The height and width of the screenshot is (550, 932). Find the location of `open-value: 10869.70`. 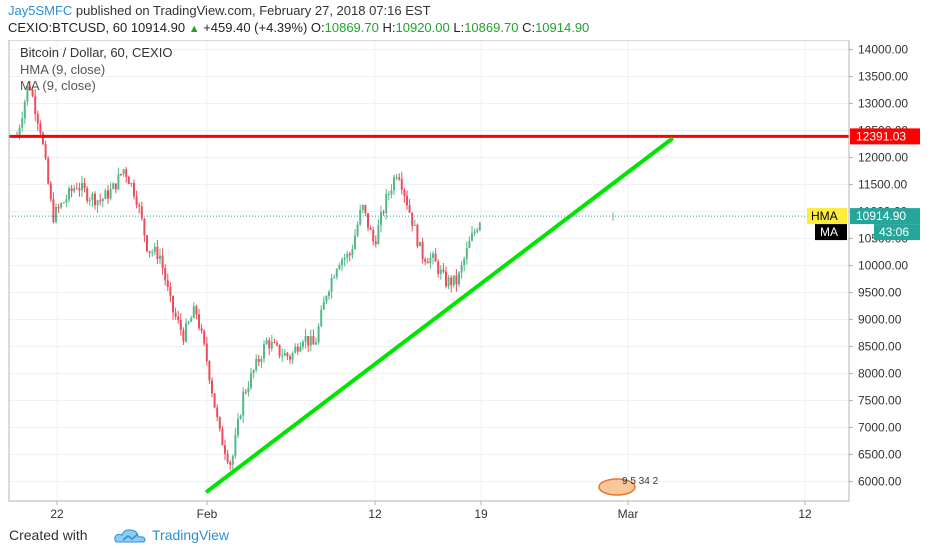

open-value: 10869.70 is located at coordinates (351, 27).